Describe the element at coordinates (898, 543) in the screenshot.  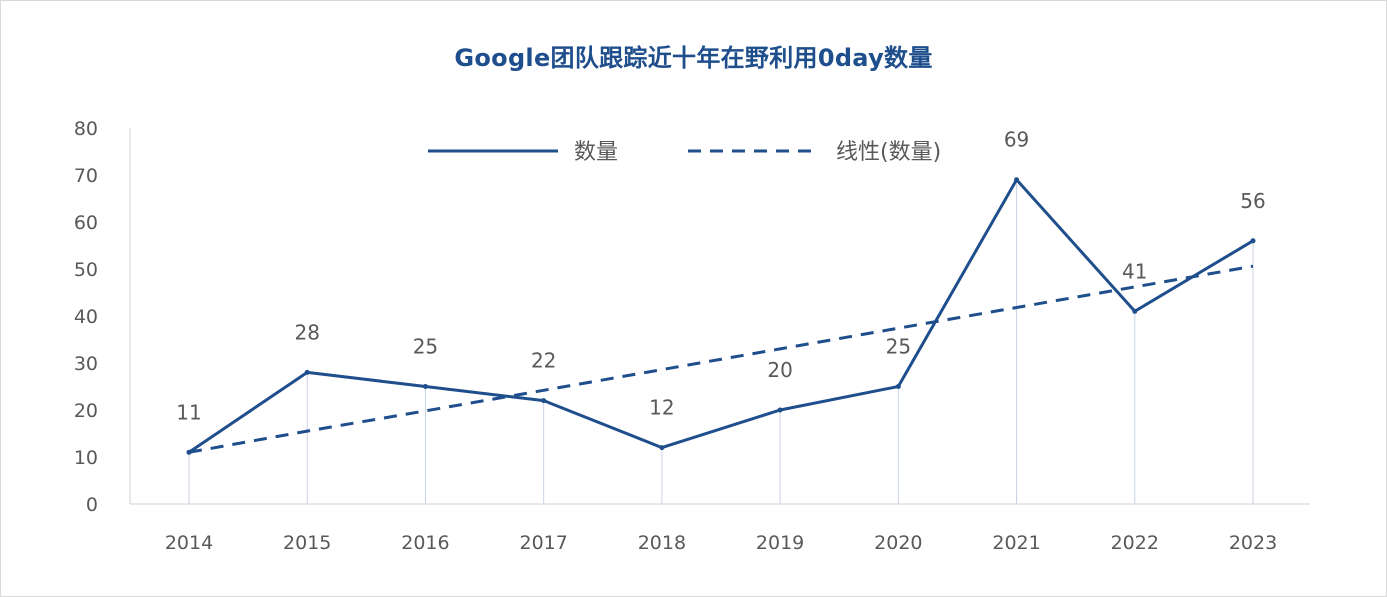
I see `x-tick-label: 2020` at that location.